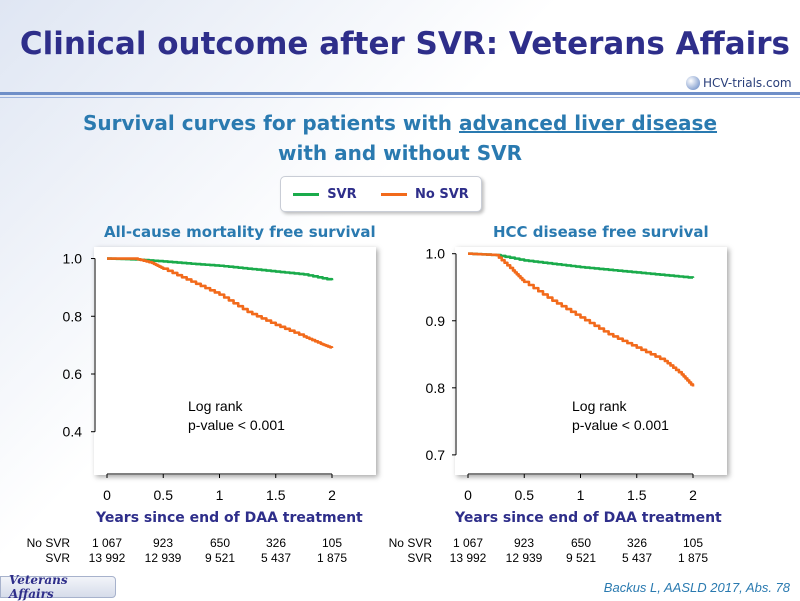 The image size is (800, 601). I want to click on y-tick-label-mortality-3: 0.4, so click(73, 432).